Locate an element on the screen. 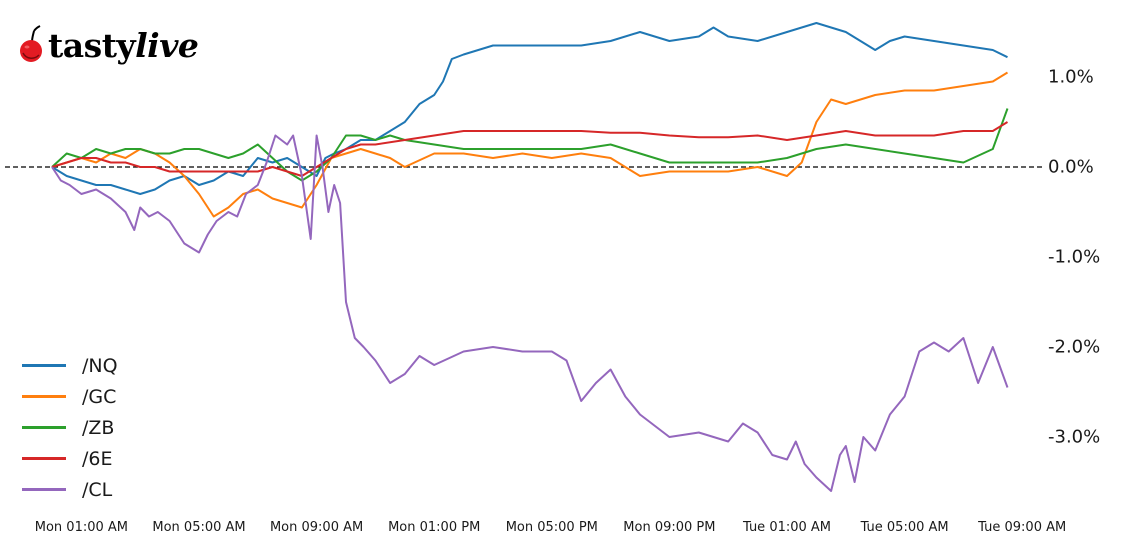  legend-item-gc: /GC is located at coordinates (70, 396).